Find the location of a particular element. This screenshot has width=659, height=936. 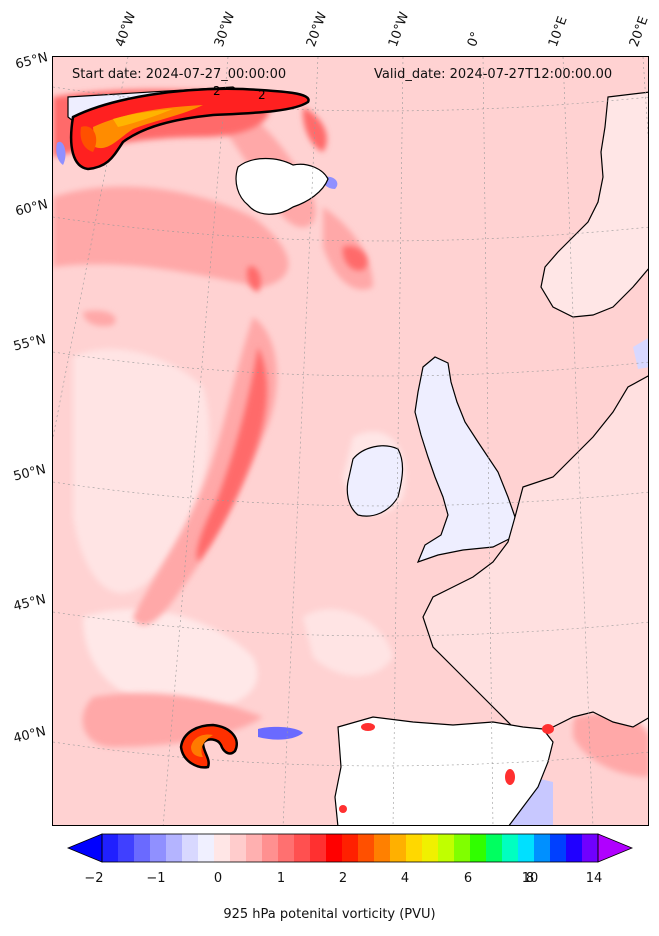

lat-label-40n: 40°N is located at coordinates (30, 735).